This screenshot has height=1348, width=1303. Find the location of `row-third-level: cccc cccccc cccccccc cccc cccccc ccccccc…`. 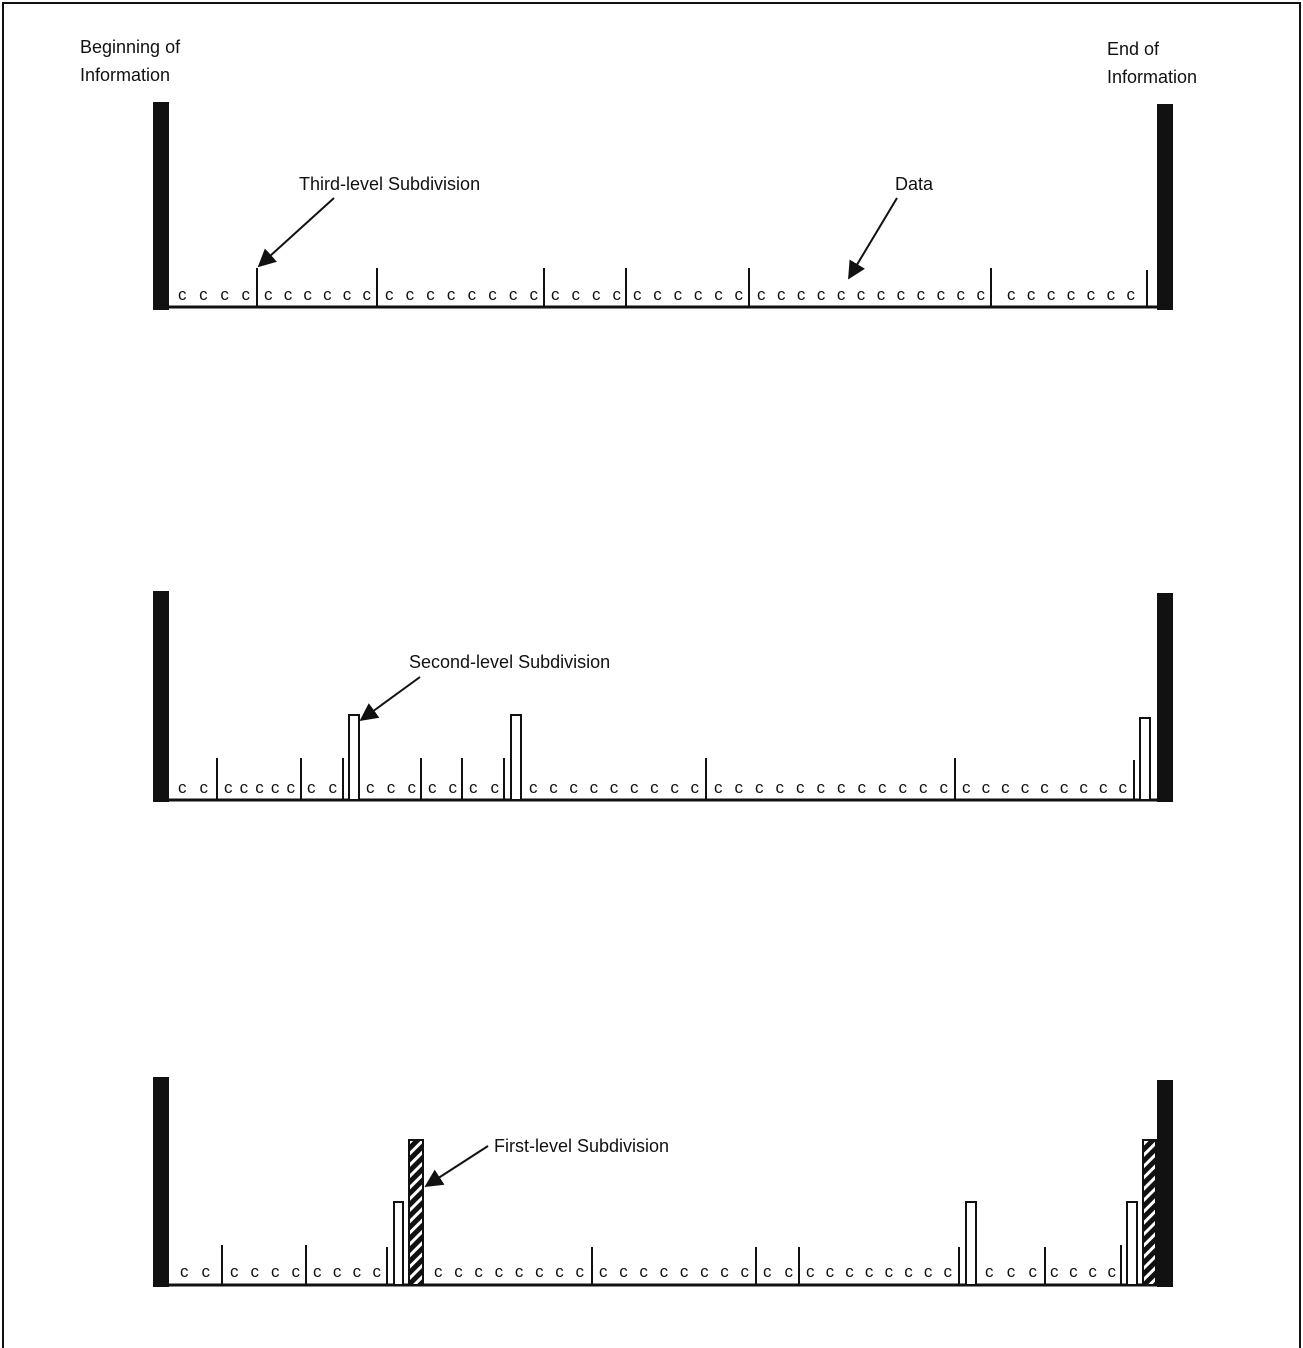

row-third-level: cccc cccccc cccccccc cccc cccccc ccccccc… is located at coordinates (663, 206).